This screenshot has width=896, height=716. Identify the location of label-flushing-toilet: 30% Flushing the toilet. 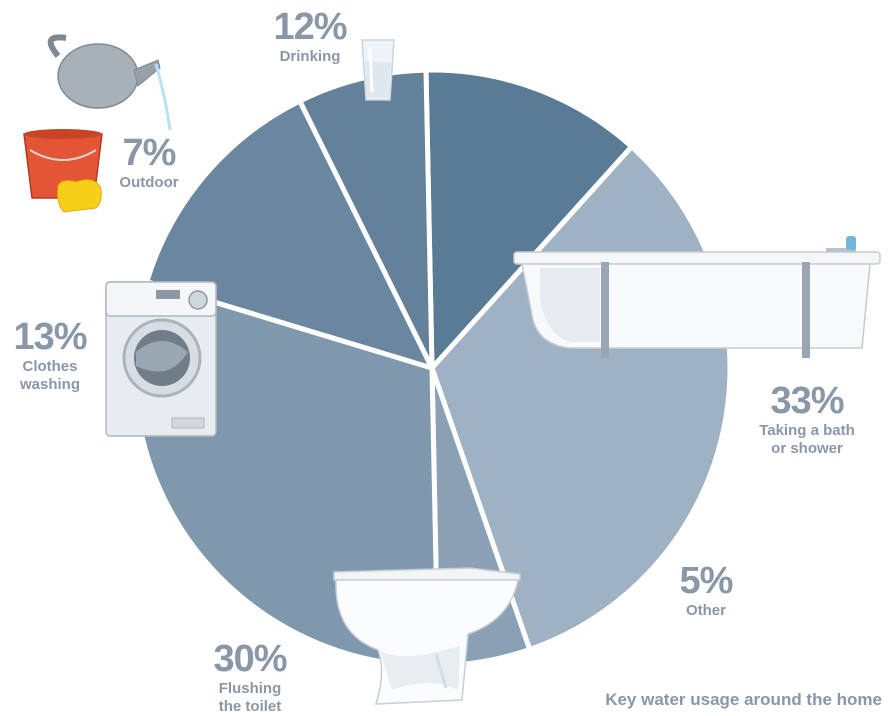
(250, 678).